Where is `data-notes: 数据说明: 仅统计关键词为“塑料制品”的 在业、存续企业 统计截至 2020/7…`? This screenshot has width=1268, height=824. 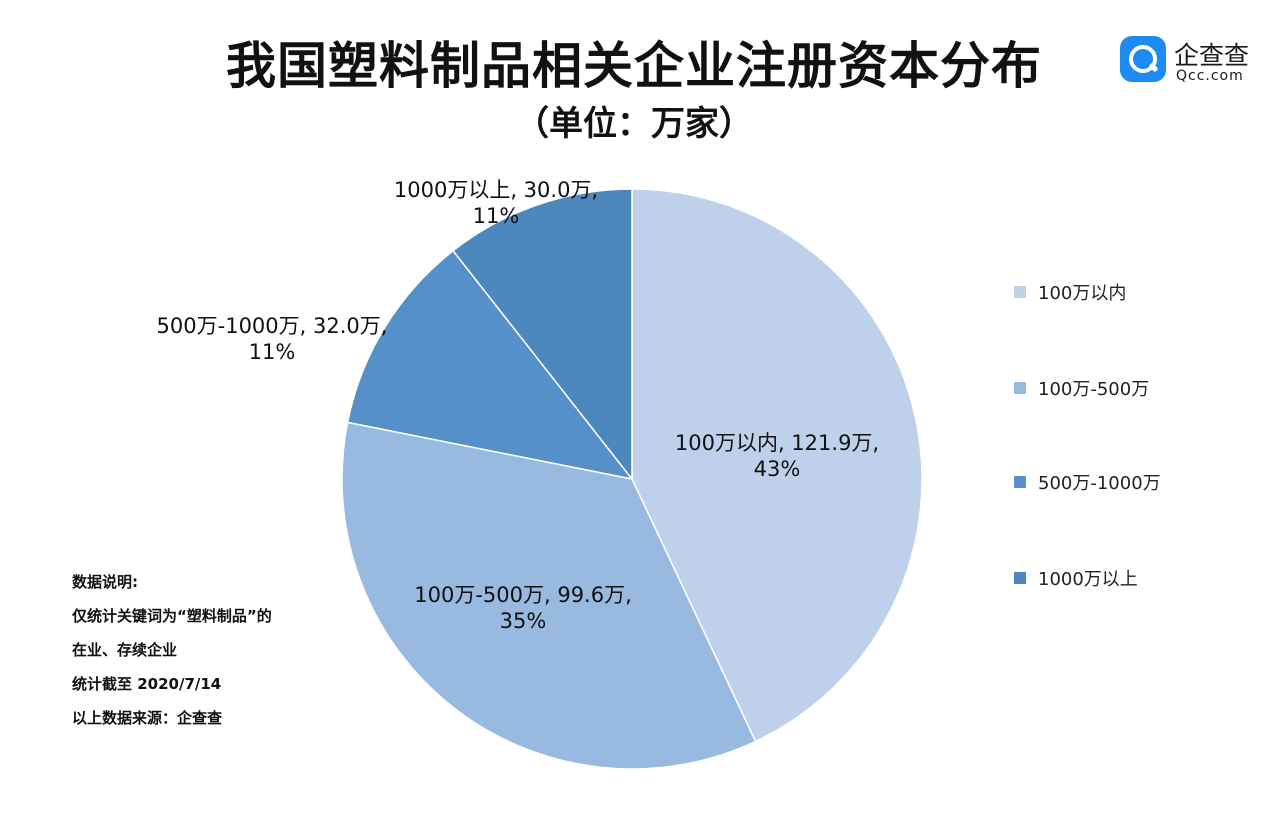 data-notes: 数据说明: 仅统计关键词为“塑料制品”的 在业、存续企业 统计截至 2020/7… is located at coordinates (172, 657).